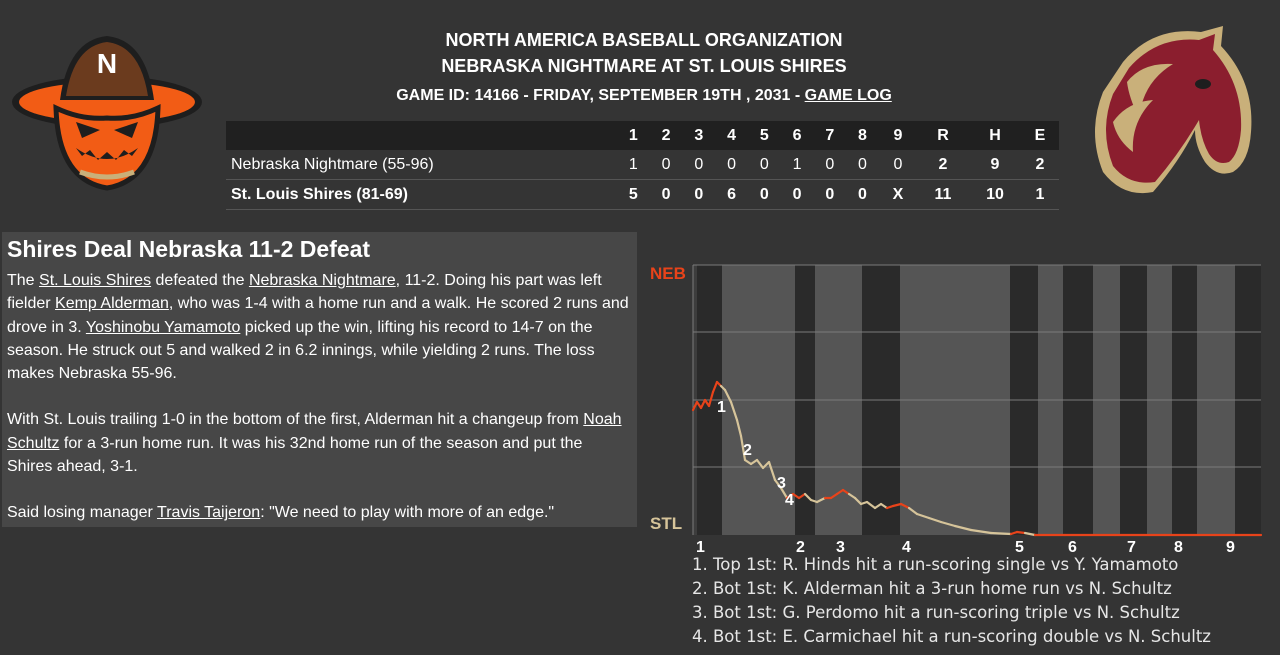  I want to click on away-inning-1: 1, so click(633, 165).